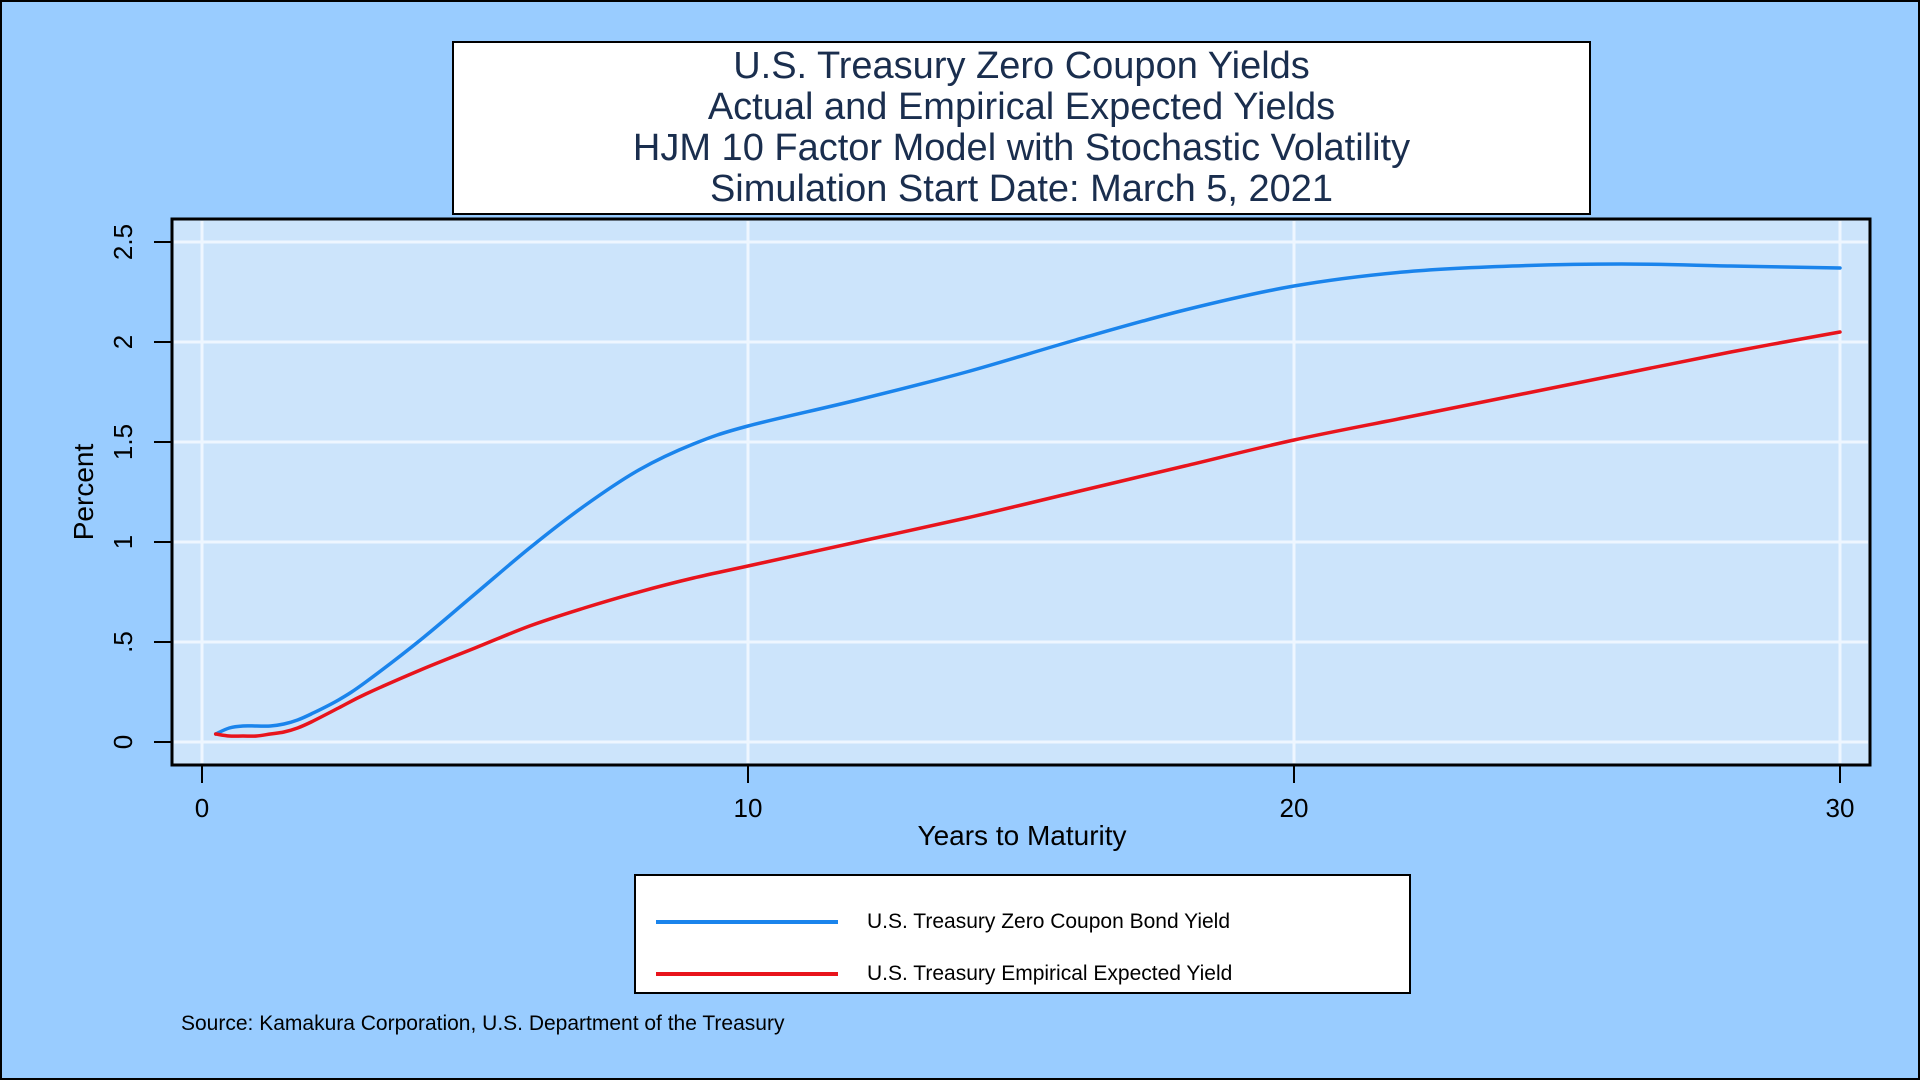  What do you see at coordinates (123, 642) in the screenshot?
I see `y-tick-label: .5` at bounding box center [123, 642].